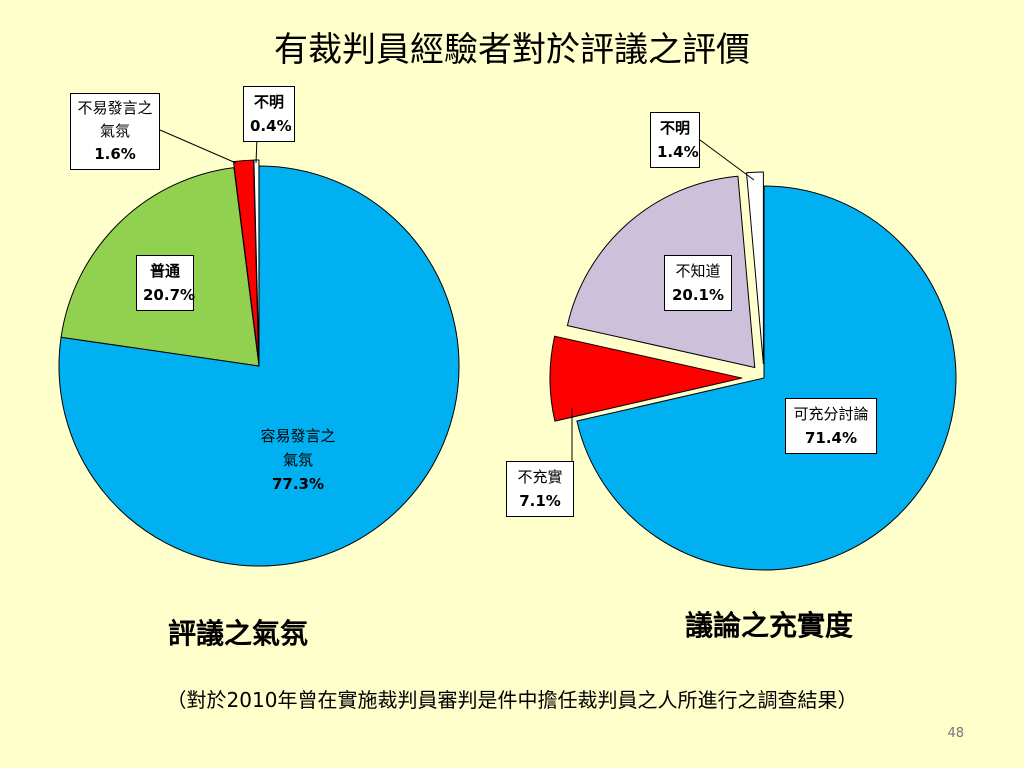  I want to click on chart-title: 議論之充實度, so click(769, 625).